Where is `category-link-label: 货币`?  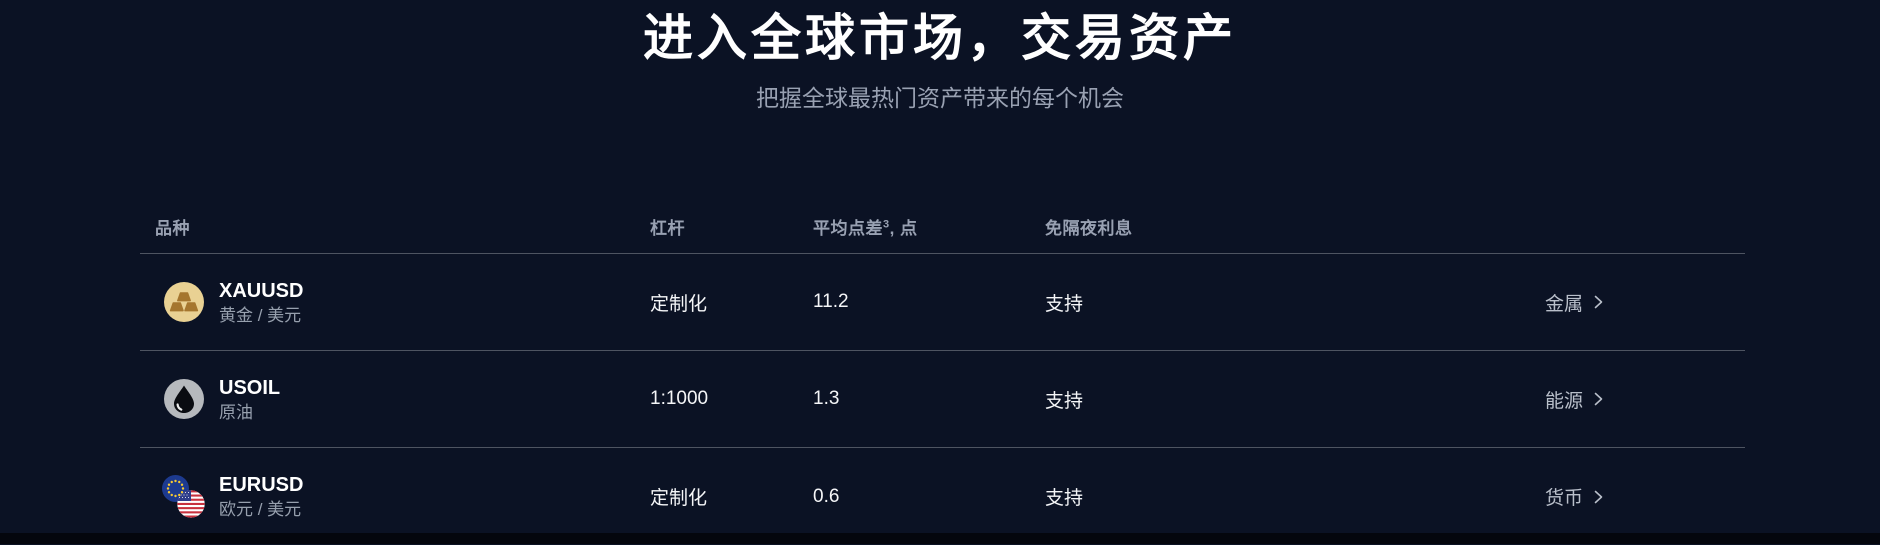 category-link-label: 货币 is located at coordinates (1564, 498).